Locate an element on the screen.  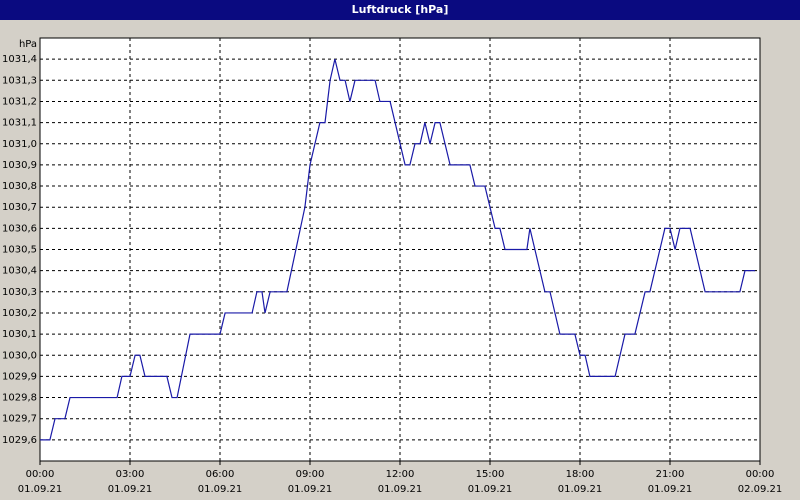
y-tick-label: 1029,8 is located at coordinates (19, 398).